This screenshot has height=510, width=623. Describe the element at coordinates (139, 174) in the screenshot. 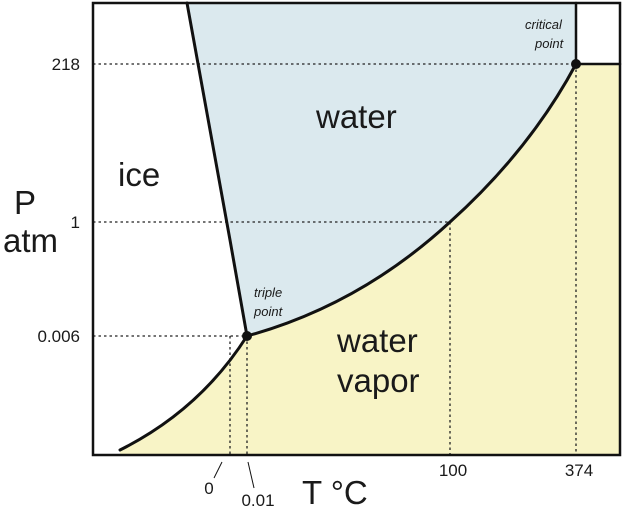

I see `ice-label: ice` at that location.